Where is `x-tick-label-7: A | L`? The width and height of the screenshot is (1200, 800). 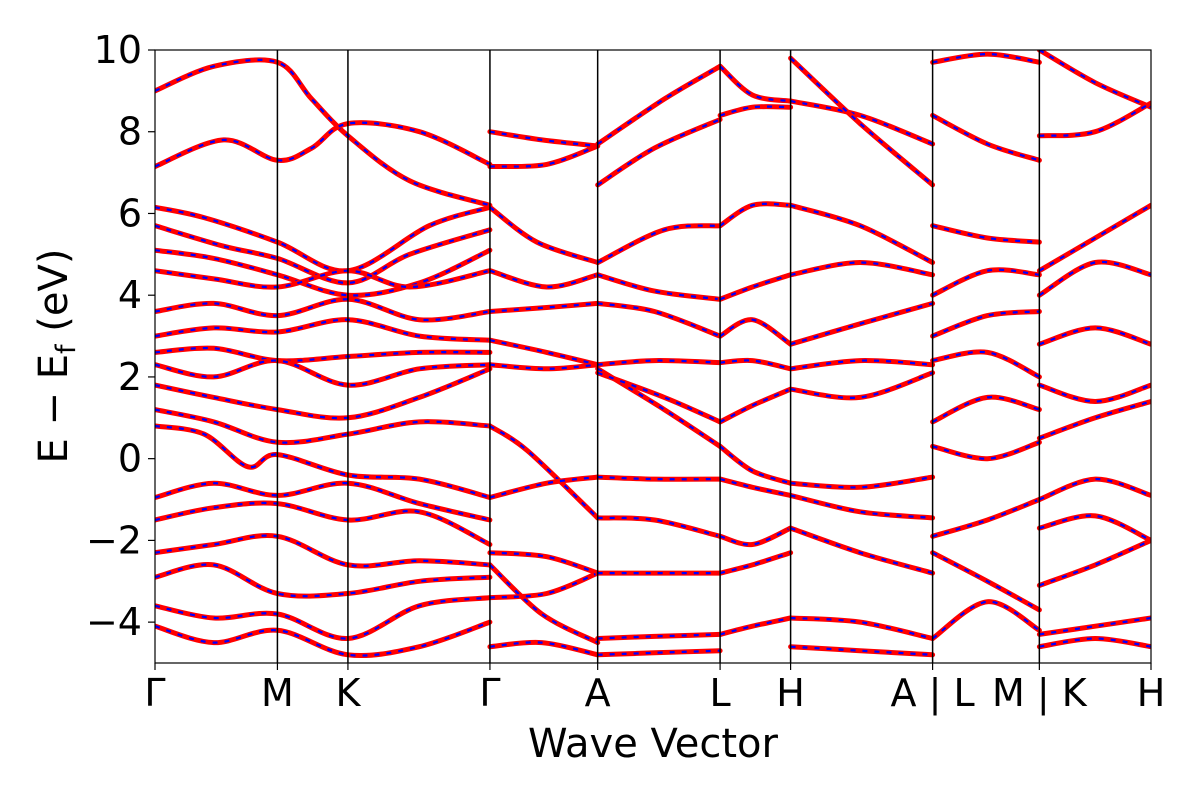
x-tick-label-7: A | L is located at coordinates (933, 693).